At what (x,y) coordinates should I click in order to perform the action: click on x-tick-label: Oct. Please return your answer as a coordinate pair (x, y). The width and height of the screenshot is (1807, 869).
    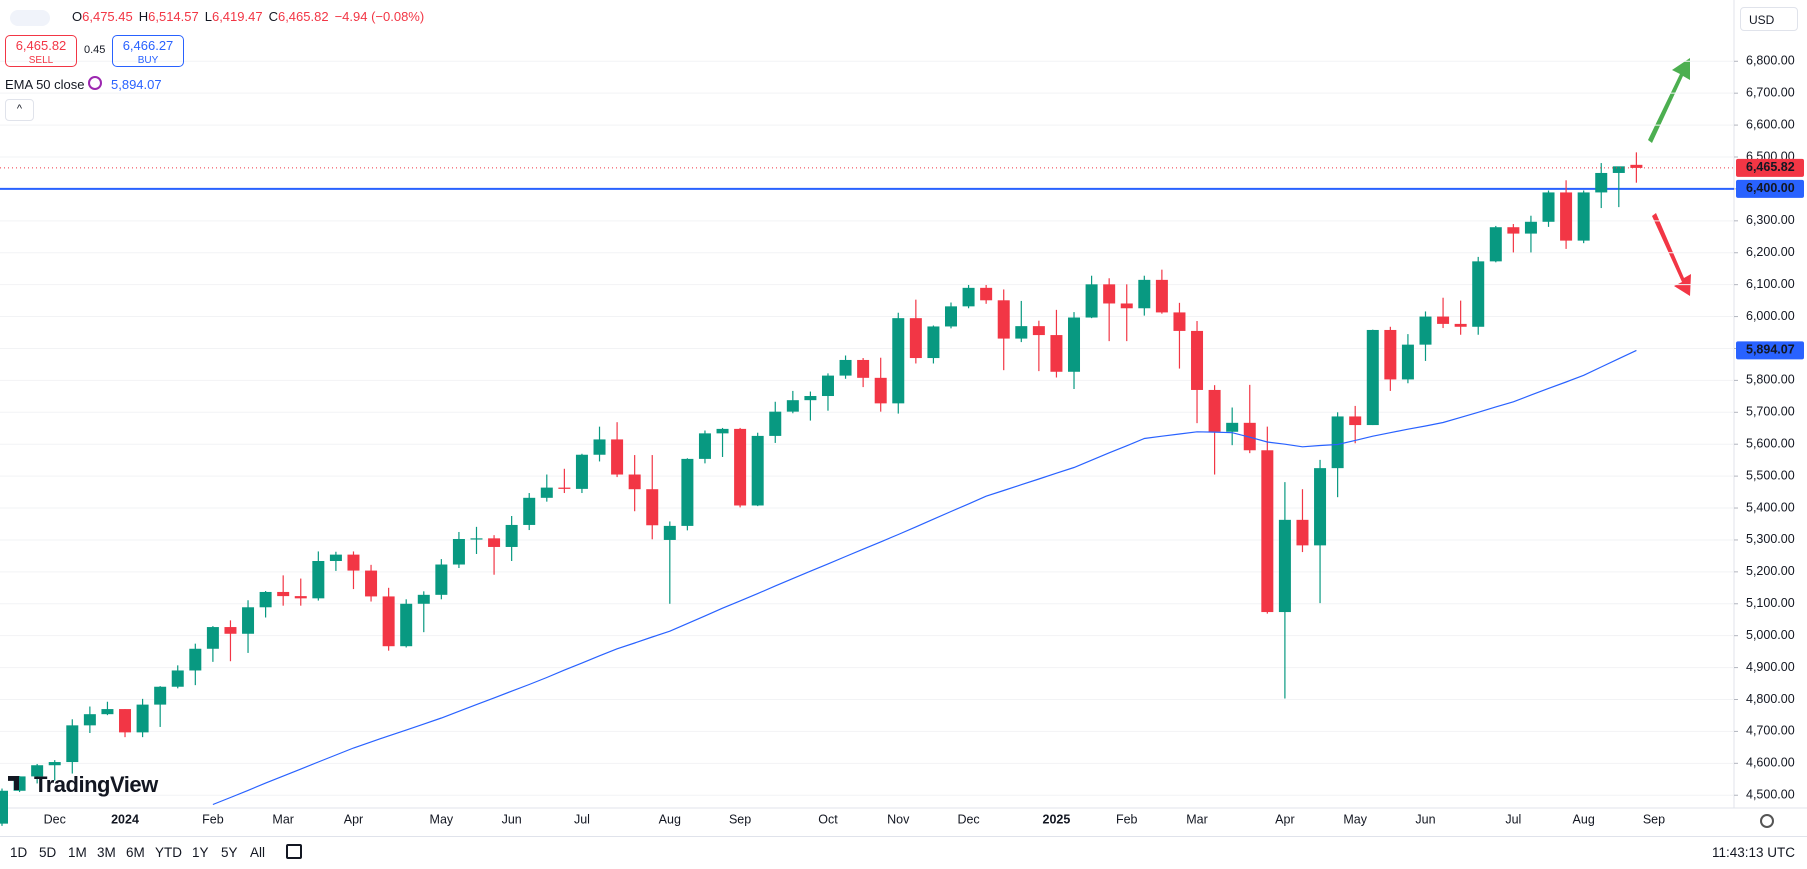
    Looking at the image, I should click on (828, 819).